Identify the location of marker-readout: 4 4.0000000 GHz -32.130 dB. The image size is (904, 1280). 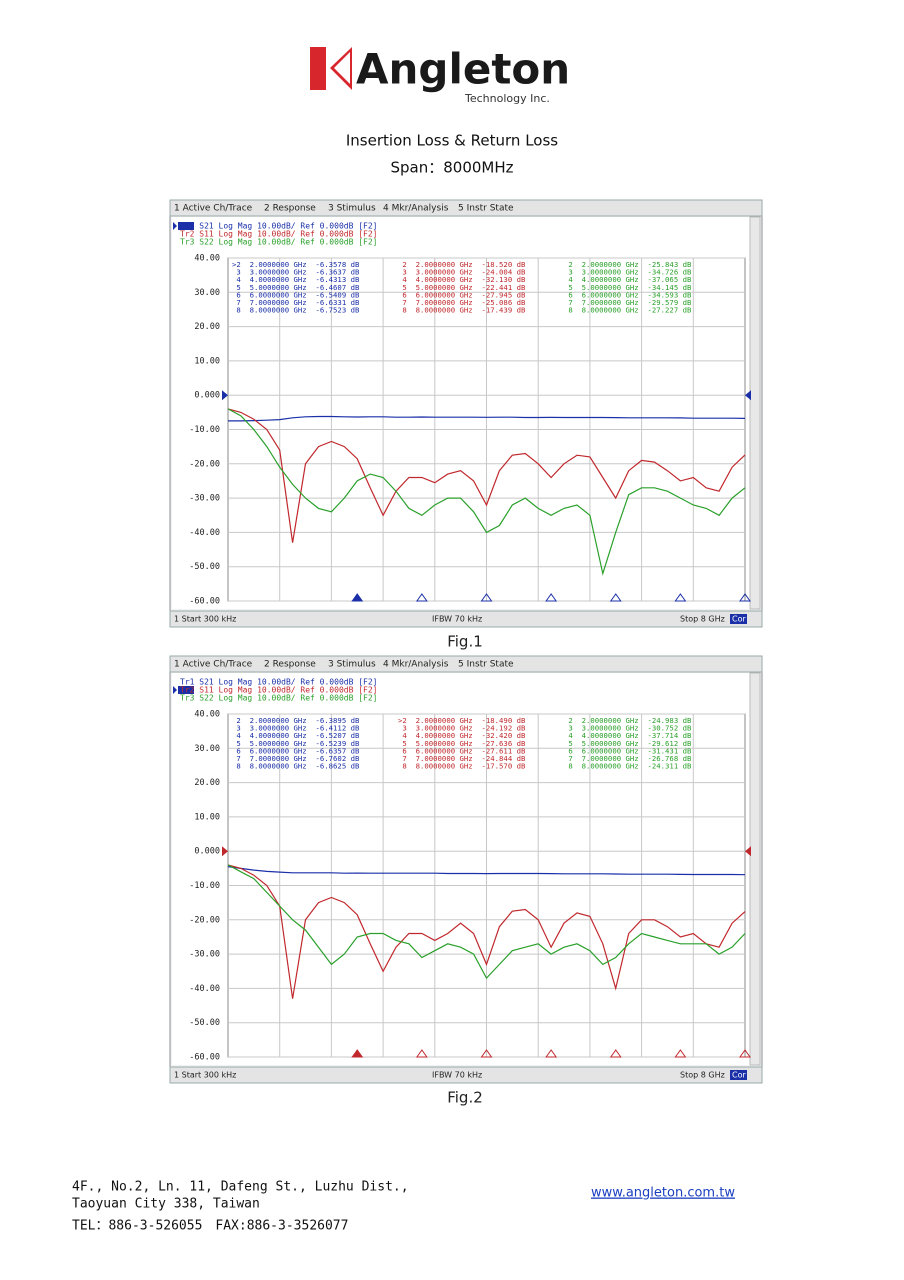
(462, 279).